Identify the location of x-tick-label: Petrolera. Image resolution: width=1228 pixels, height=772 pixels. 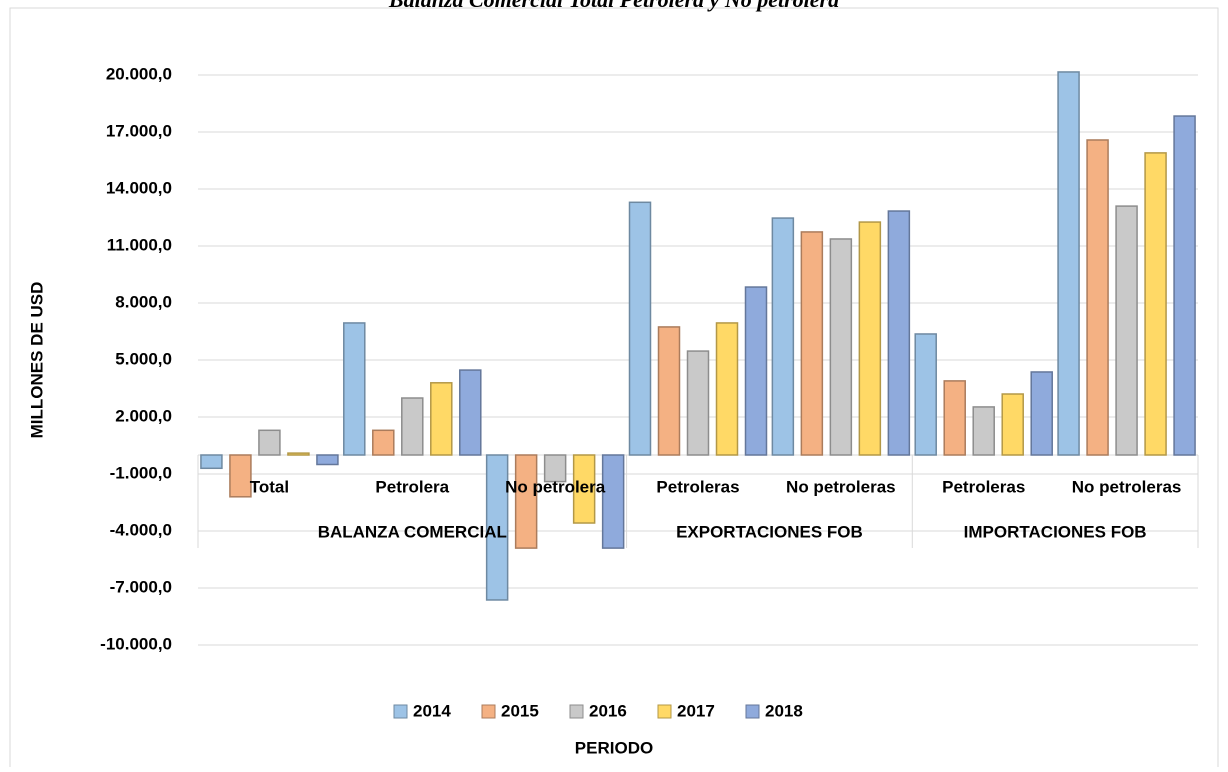
(412, 486).